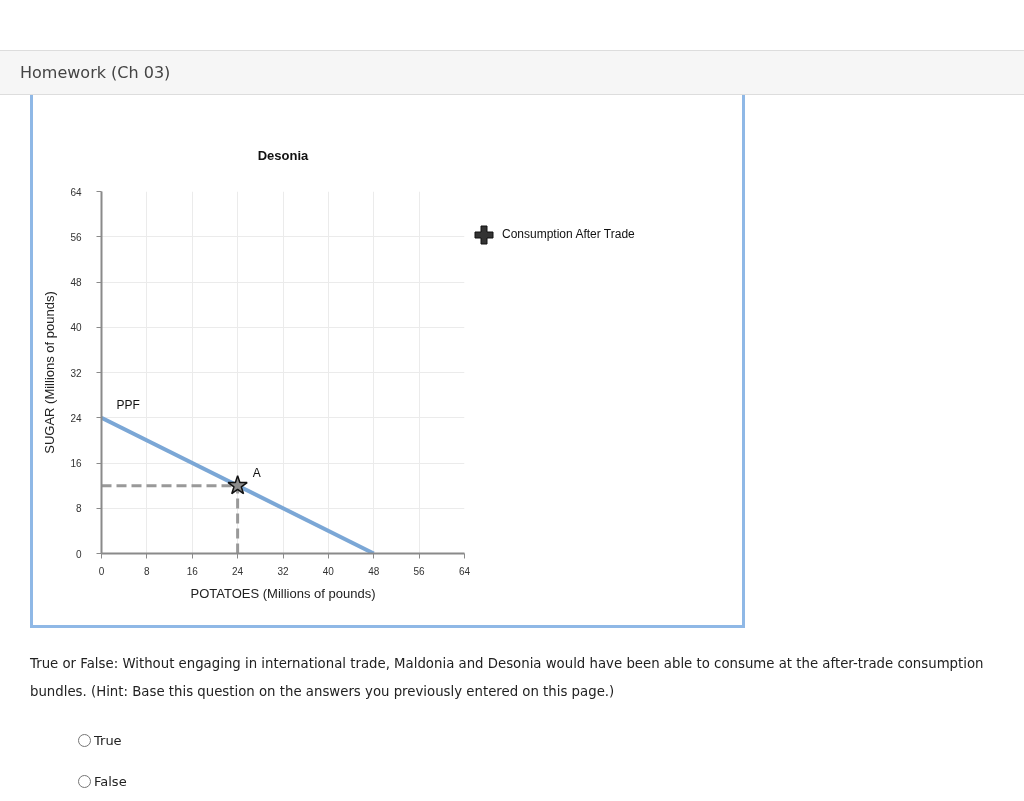 This screenshot has height=801, width=1024. What do you see at coordinates (76, 418) in the screenshot?
I see `y-tick-label: 24` at bounding box center [76, 418].